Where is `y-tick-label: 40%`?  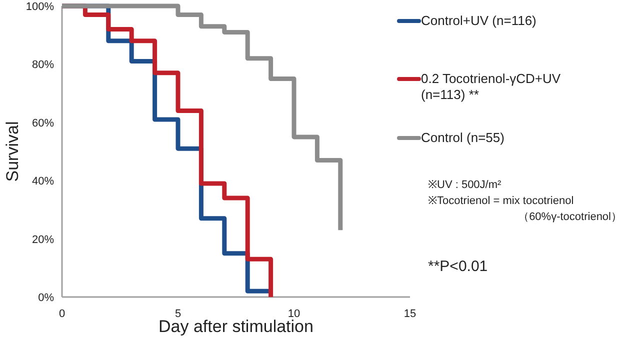
y-tick-label: 40% is located at coordinates (43, 182).